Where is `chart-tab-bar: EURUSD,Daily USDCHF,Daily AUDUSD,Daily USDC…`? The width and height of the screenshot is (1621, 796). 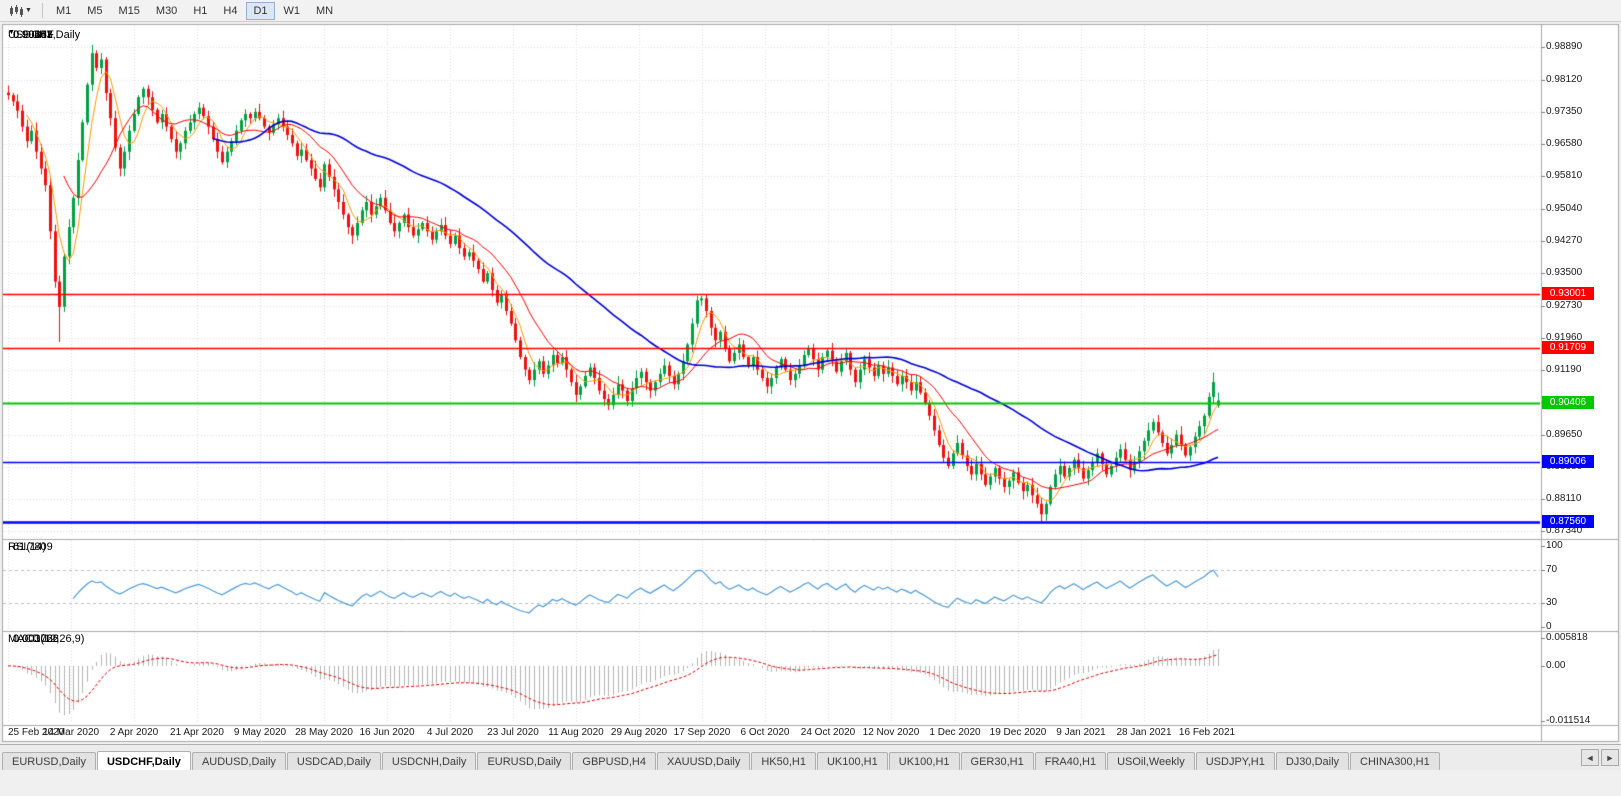
chart-tab-bar: EURUSD,Daily USDCHF,Daily AUDUSD,Daily USDC… is located at coordinates (810, 757).